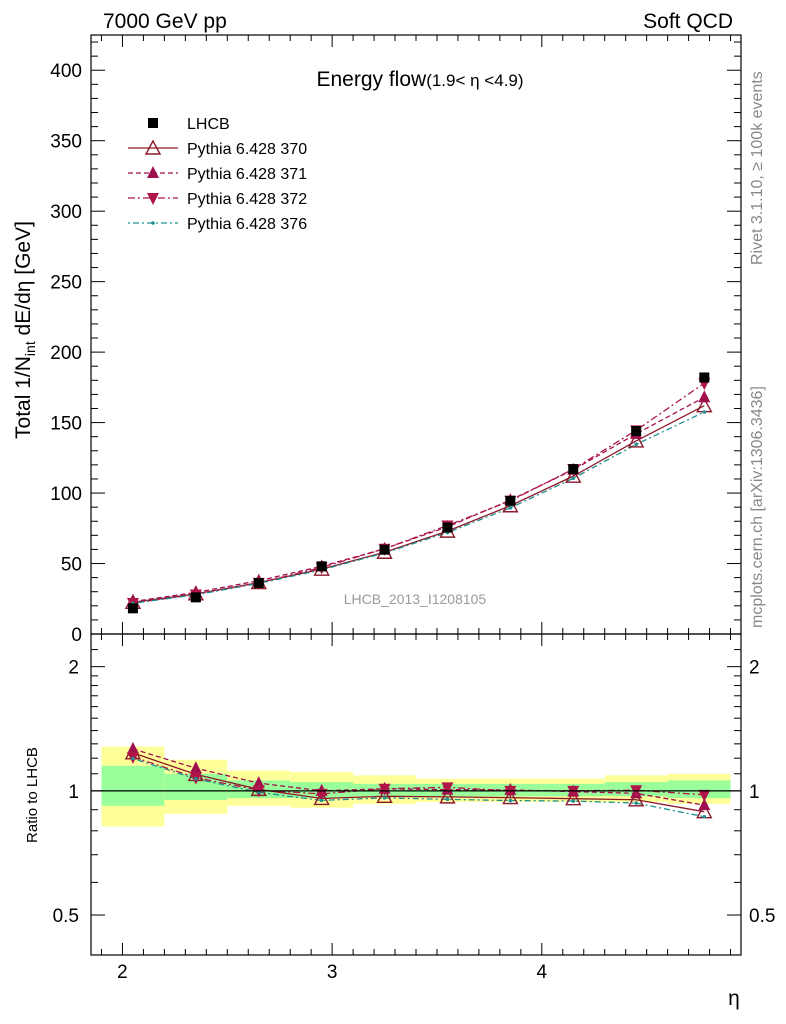  What do you see at coordinates (762, 916) in the screenshot?
I see `ratio-tick-label-right-0.5: 0.5` at bounding box center [762, 916].